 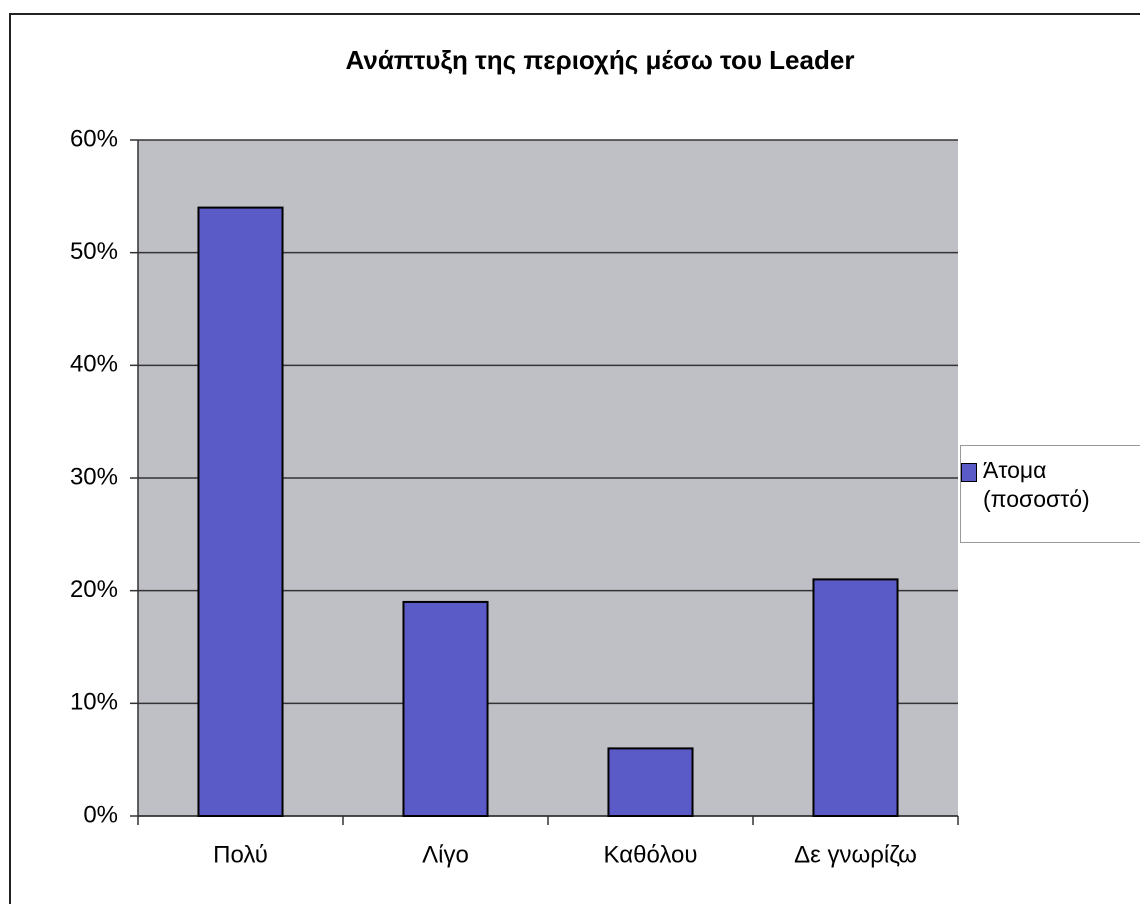 What do you see at coordinates (240, 854) in the screenshot?
I see `x-tick-label: Πολύ` at bounding box center [240, 854].